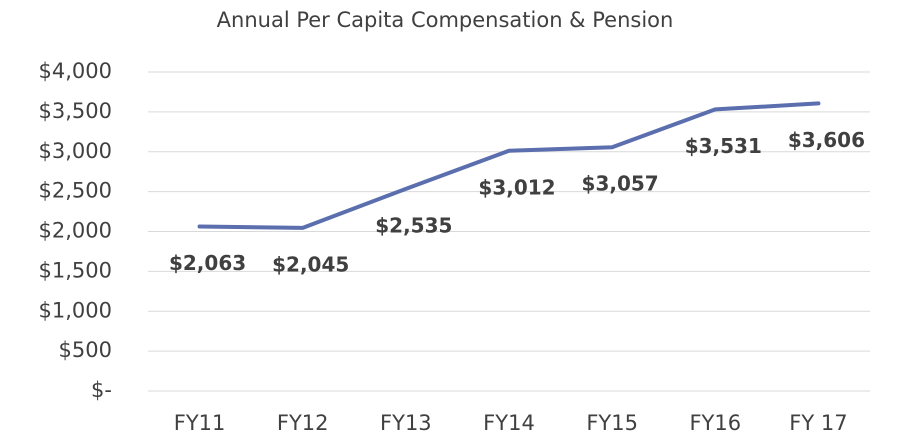 Image resolution: width=898 pixels, height=443 pixels. I want to click on x-tick-label: FY14, so click(509, 423).